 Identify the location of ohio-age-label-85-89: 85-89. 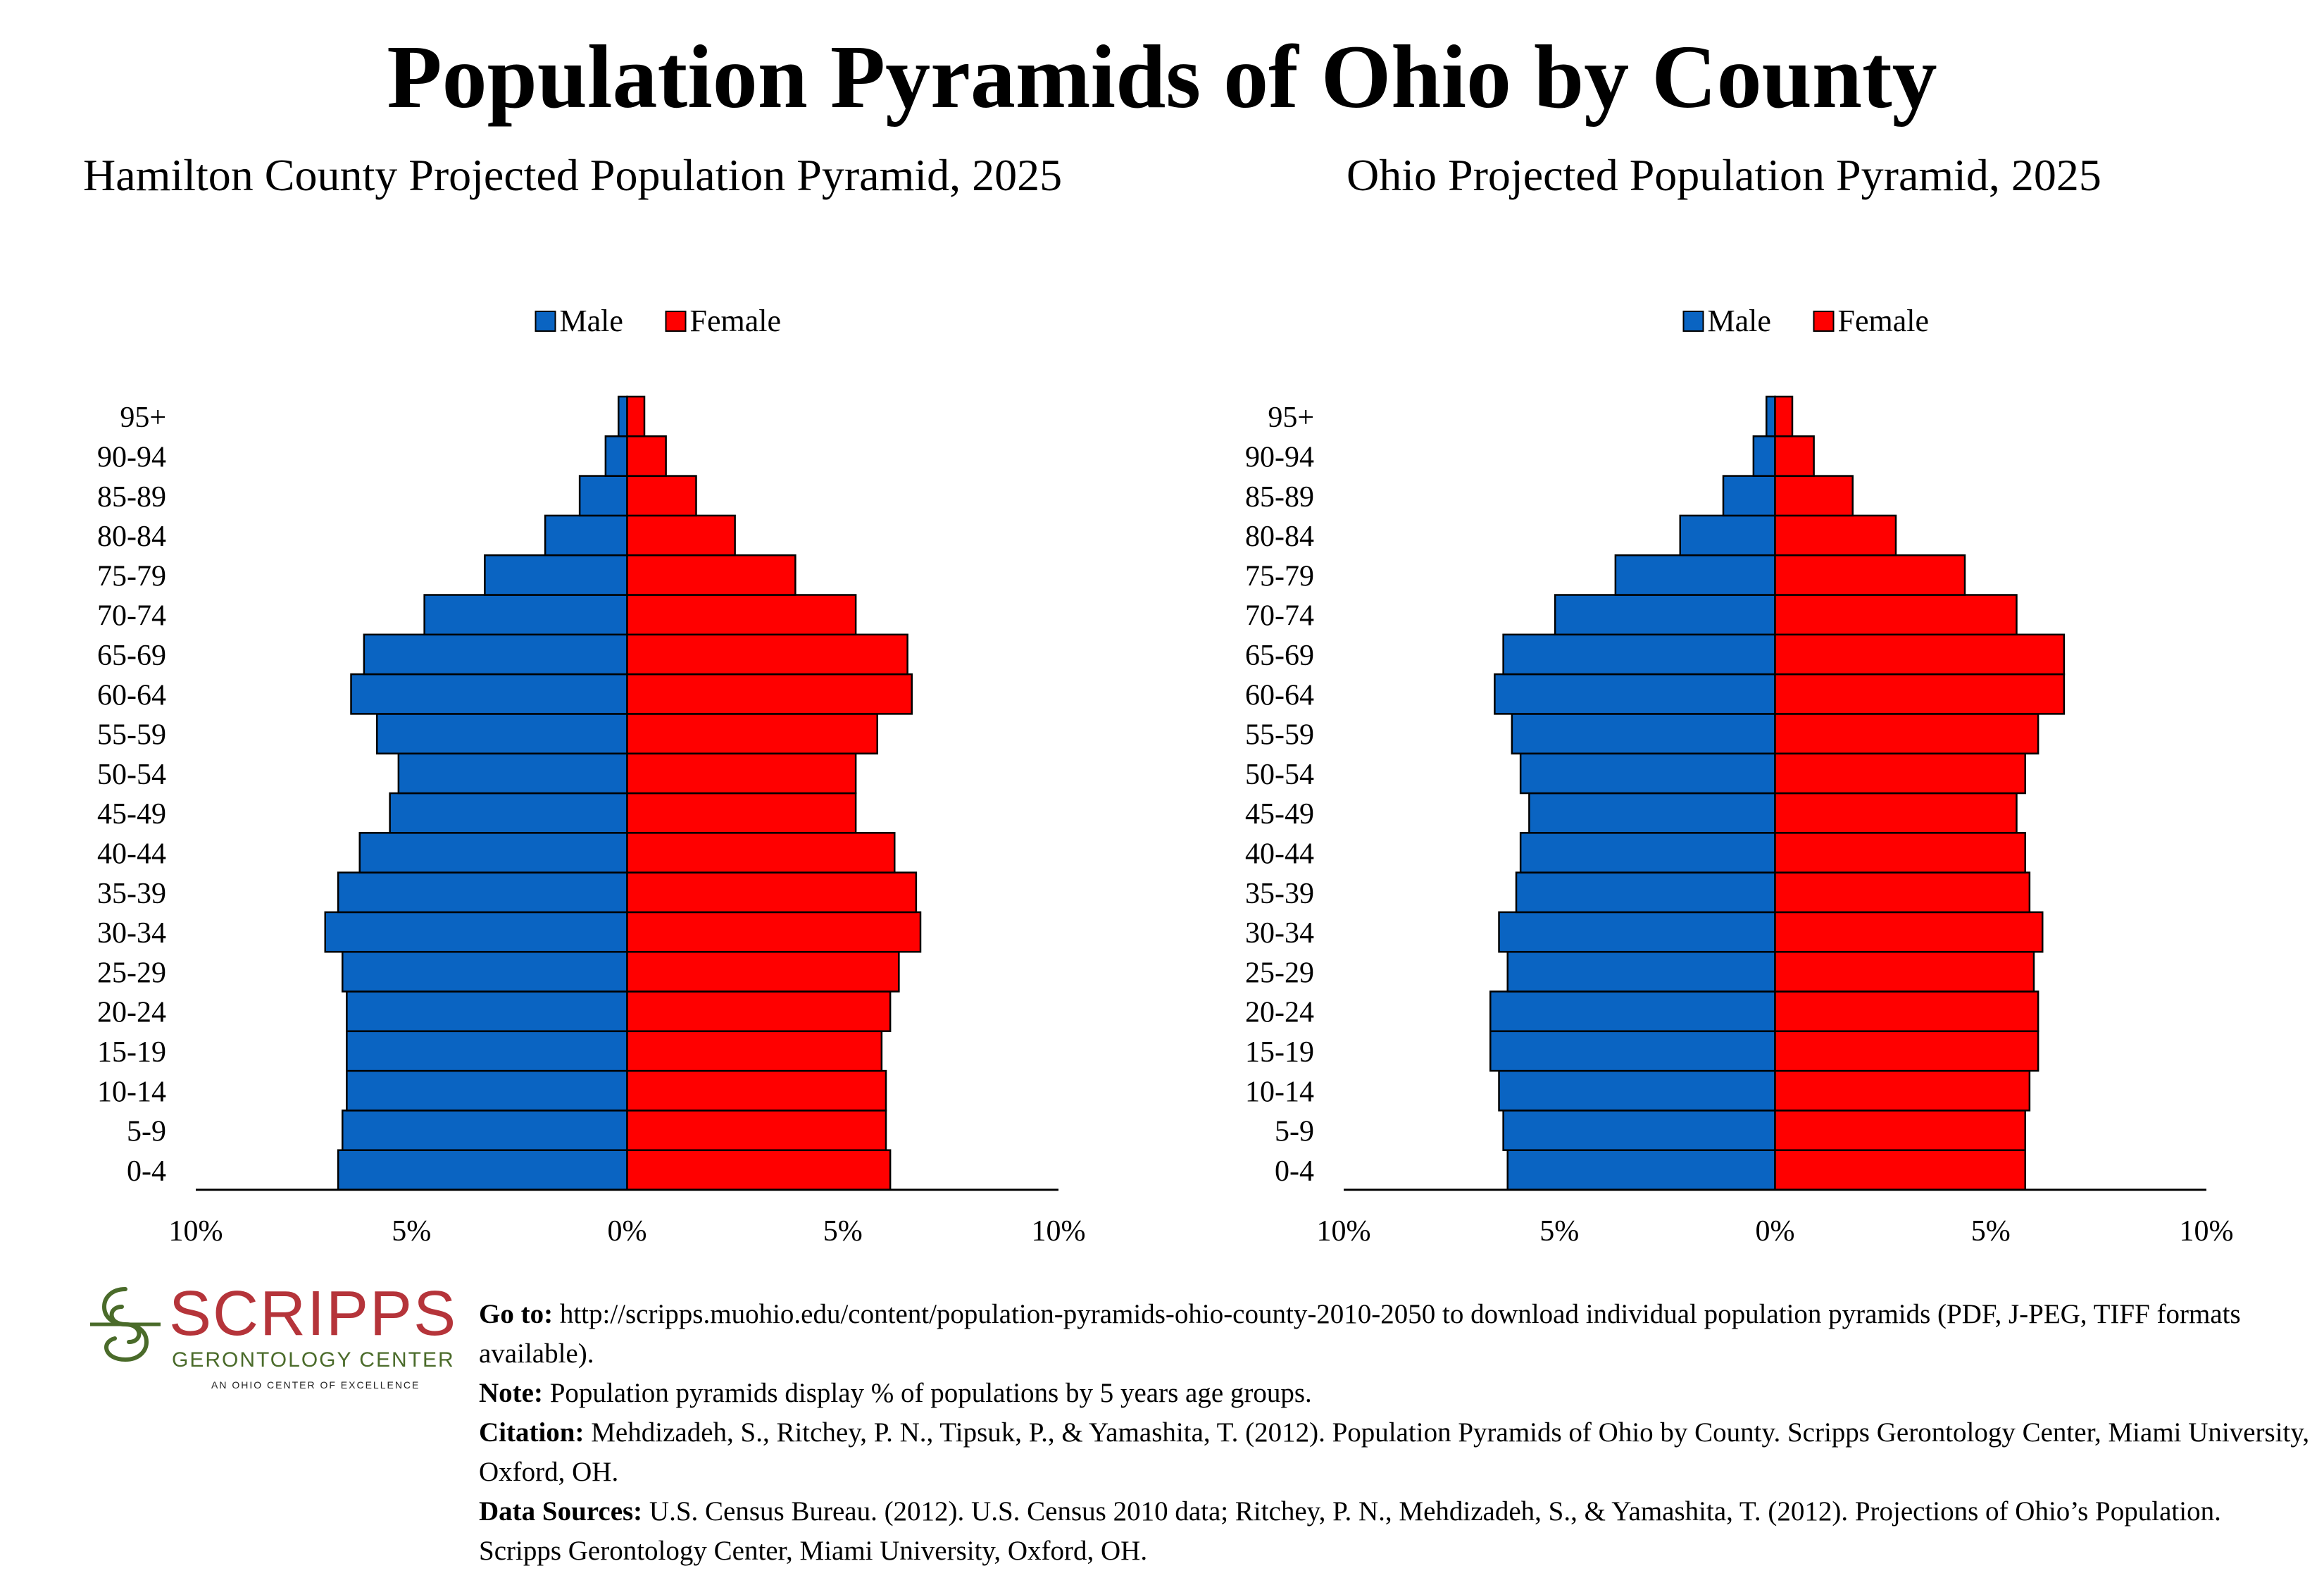
(1279, 497).